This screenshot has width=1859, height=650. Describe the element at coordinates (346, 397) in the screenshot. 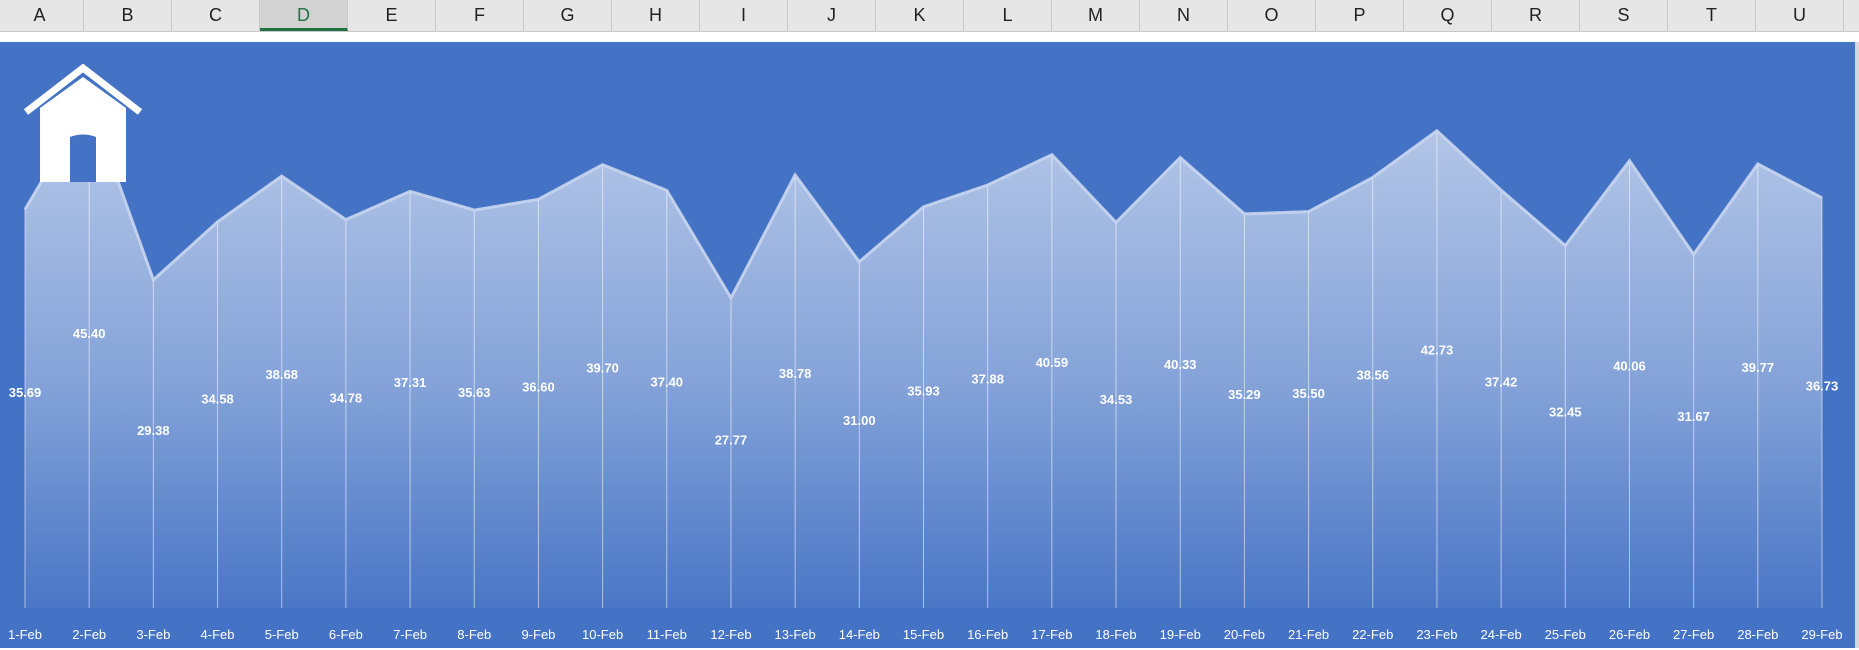

I see `data-label: 34.78` at that location.